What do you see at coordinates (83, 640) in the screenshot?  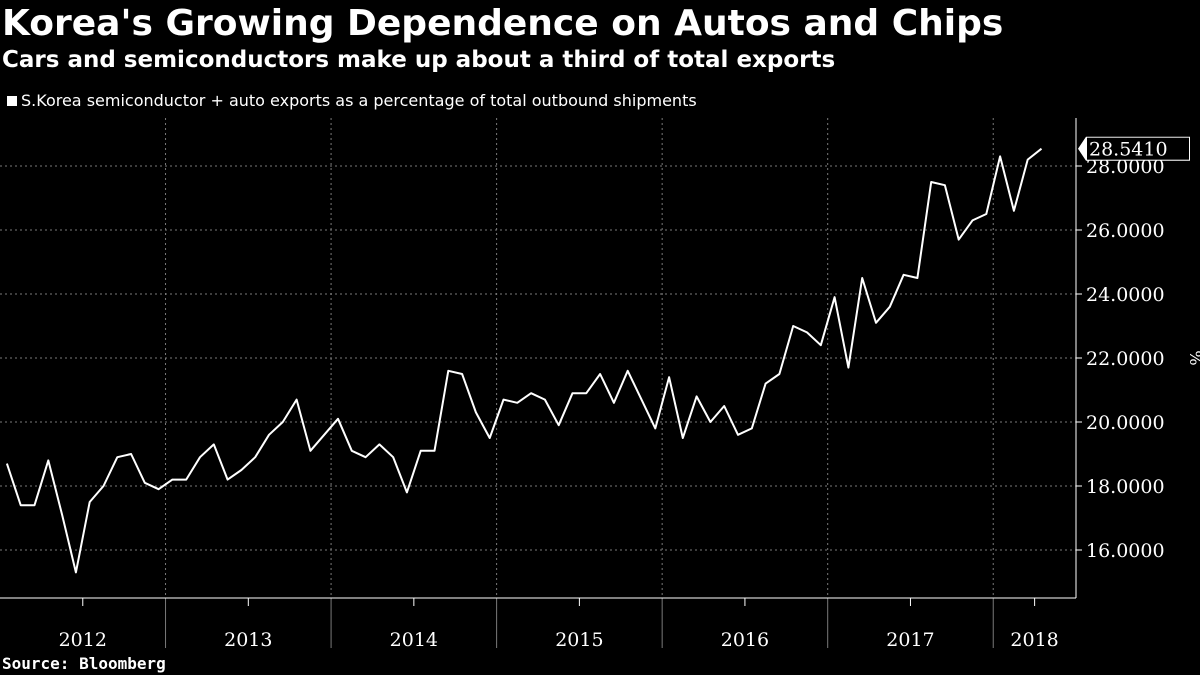 I see `year-label: 2012` at bounding box center [83, 640].